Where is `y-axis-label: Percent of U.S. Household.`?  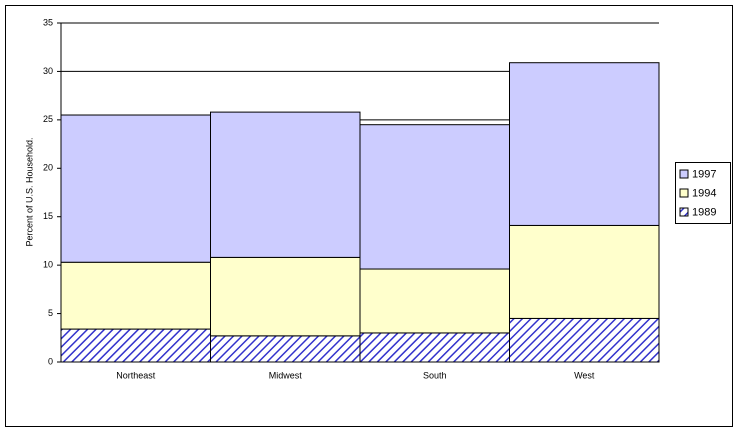
y-axis-label: Percent of U.S. Household. is located at coordinates (29, 191).